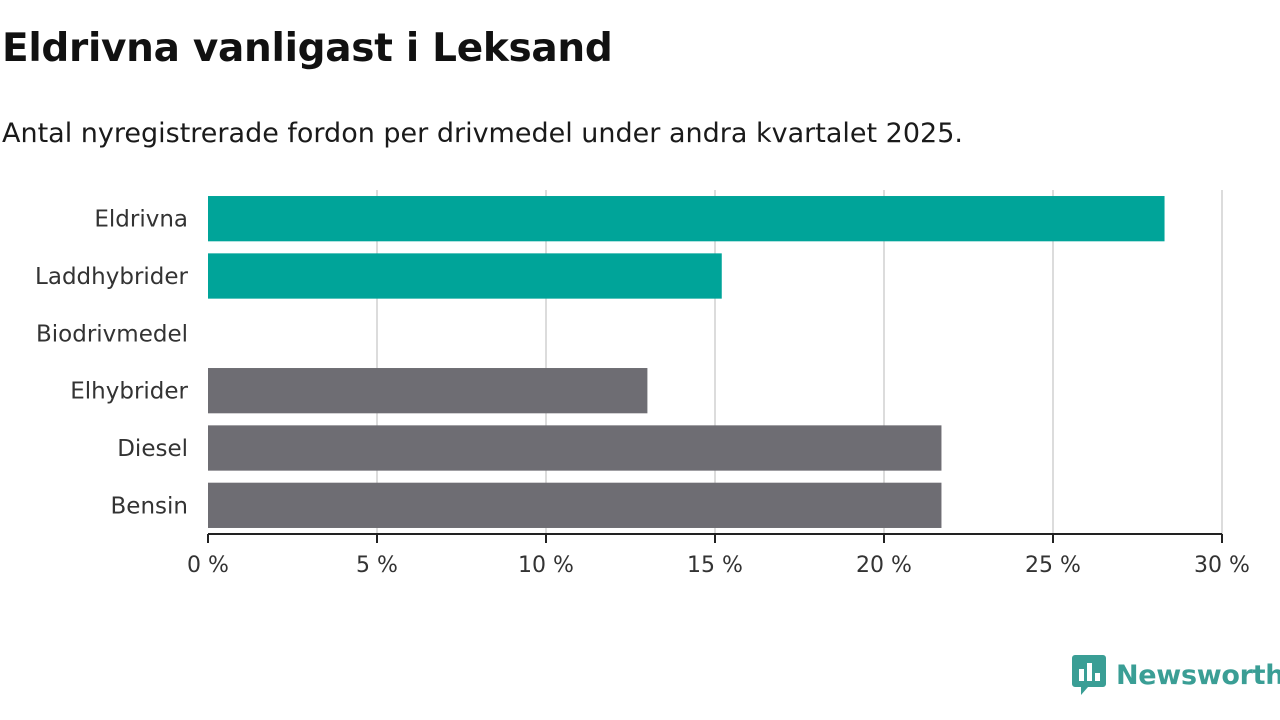 Image resolution: width=1280 pixels, height=720 pixels. I want to click on bar-laddhybrider, so click(465, 276).